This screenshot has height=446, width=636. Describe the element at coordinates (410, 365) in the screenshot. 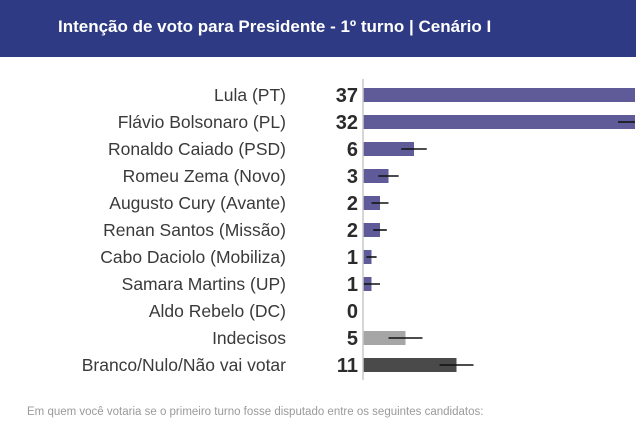

I see `bar-branco-nulo-nao-vai-votar` at that location.